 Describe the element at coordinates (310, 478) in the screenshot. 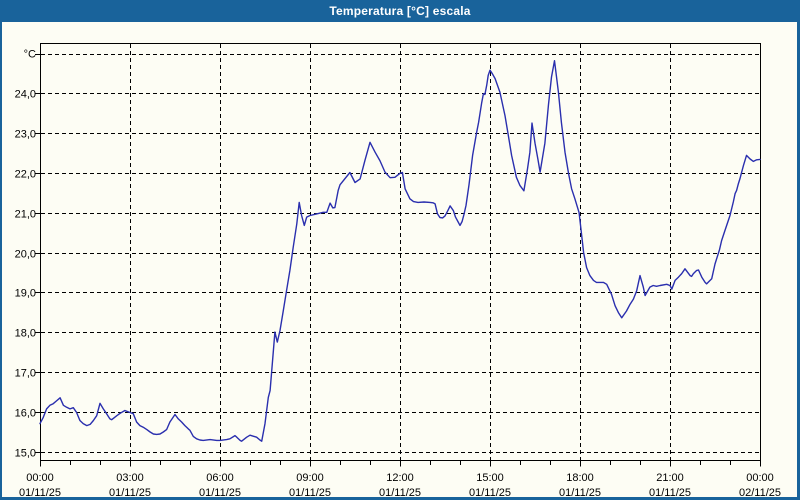

I see `x-tick-time-label: 09:00` at that location.